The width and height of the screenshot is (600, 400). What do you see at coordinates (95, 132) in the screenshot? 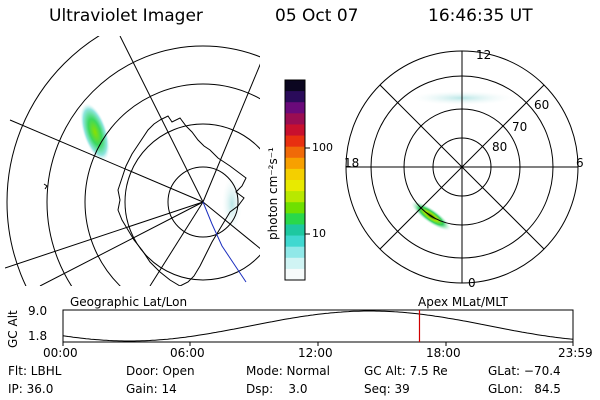
I see `aurora-oval-left` at bounding box center [95, 132].